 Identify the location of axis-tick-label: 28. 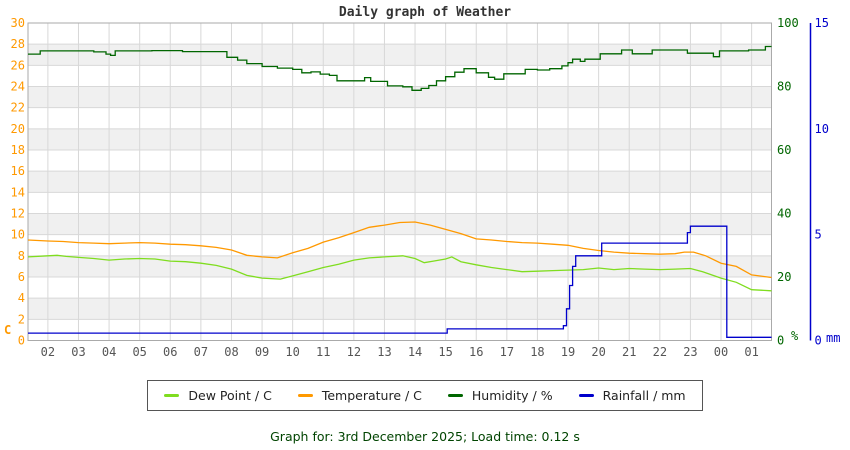
(18, 44).